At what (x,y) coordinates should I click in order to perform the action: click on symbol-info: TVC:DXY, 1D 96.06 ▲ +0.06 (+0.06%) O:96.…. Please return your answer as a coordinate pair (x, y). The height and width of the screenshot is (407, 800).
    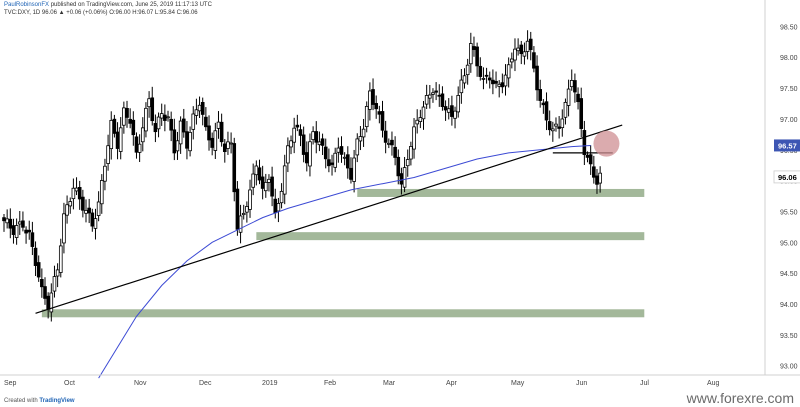
    Looking at the image, I should click on (101, 13).